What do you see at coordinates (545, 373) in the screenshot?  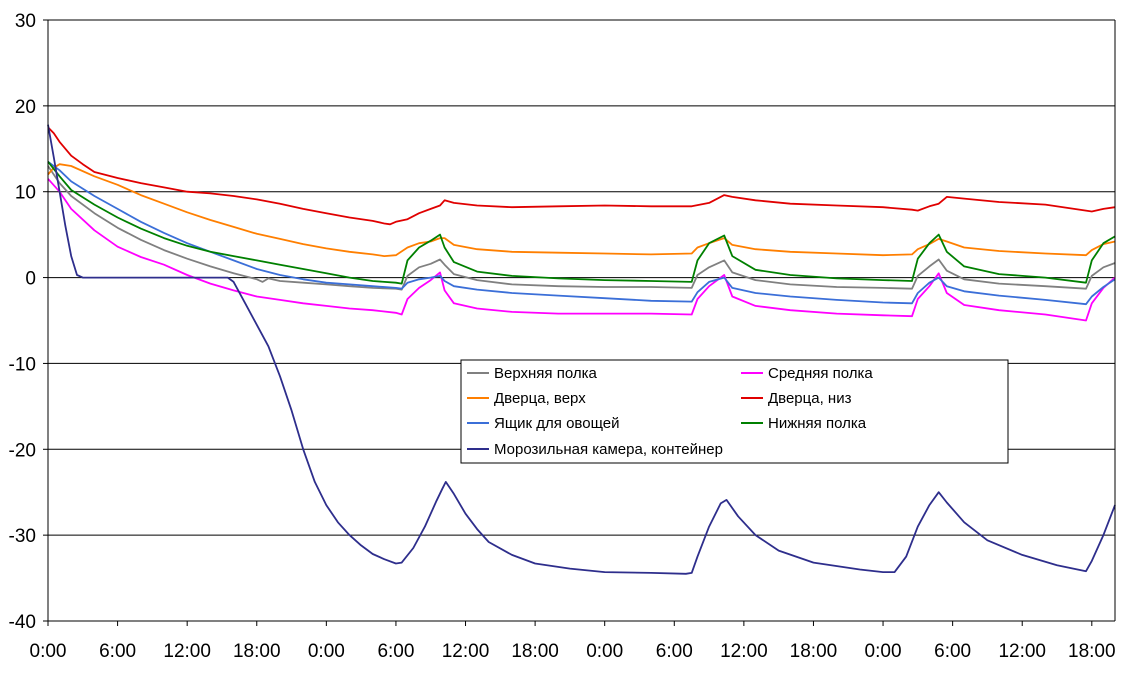 I see `legend-label: Верхняя полка` at bounding box center [545, 373].